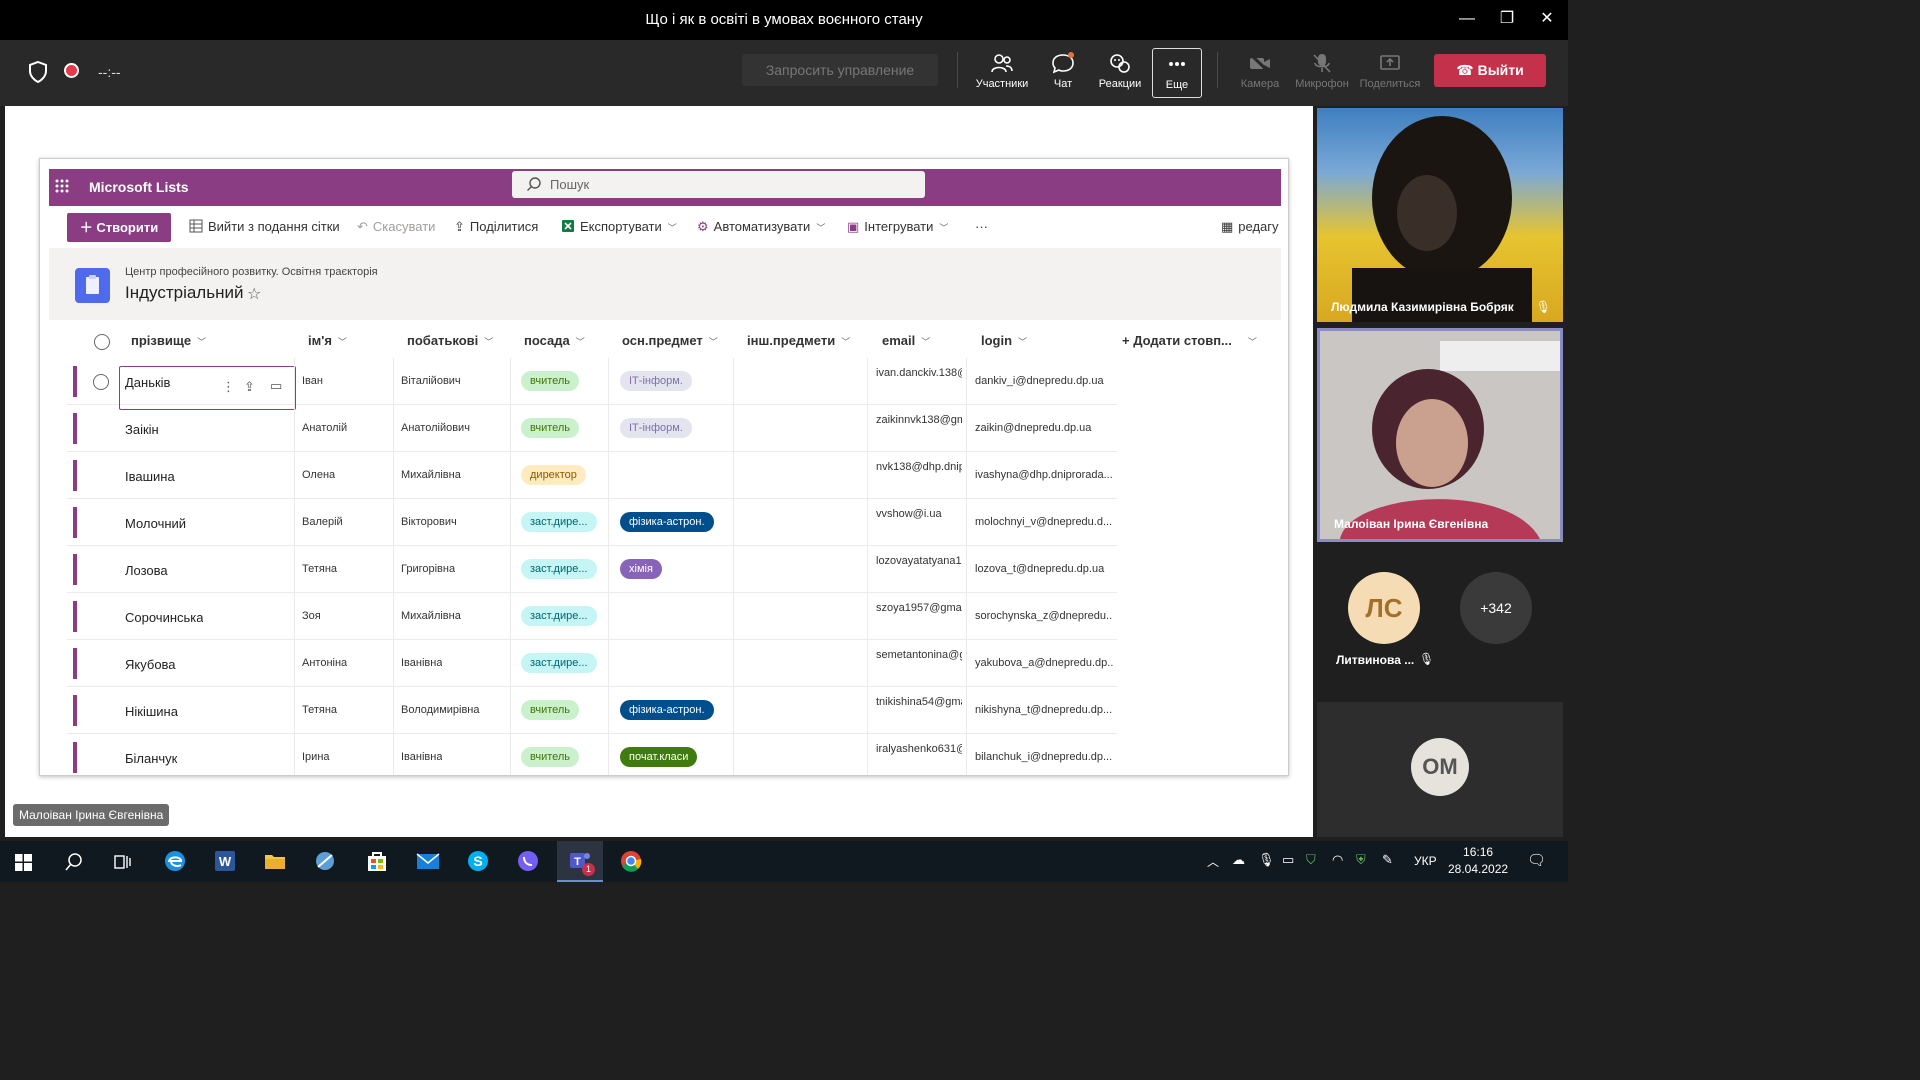 The width and height of the screenshot is (1920, 1080). What do you see at coordinates (1440, 435) in the screenshot?
I see `video-tile-active-speaker: Малоіван Ірина Євгенівна` at bounding box center [1440, 435].